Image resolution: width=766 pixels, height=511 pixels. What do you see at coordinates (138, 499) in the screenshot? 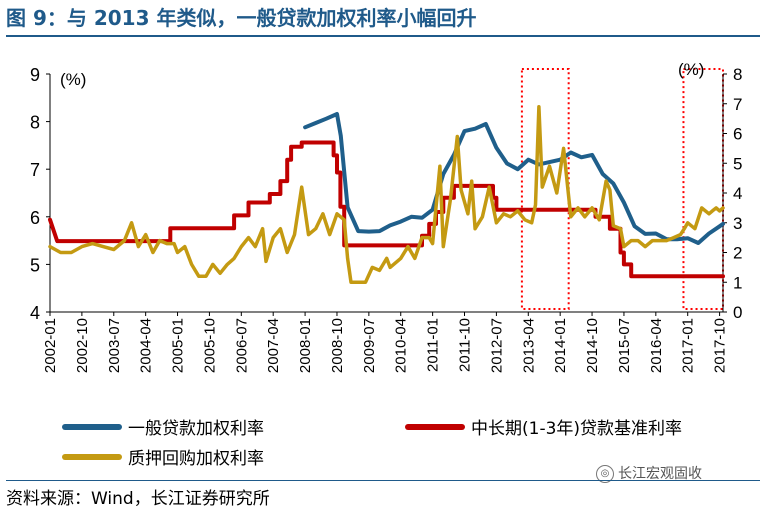
I see `source-note: 资料来源：Wind，长江证券研究所` at bounding box center [138, 499].